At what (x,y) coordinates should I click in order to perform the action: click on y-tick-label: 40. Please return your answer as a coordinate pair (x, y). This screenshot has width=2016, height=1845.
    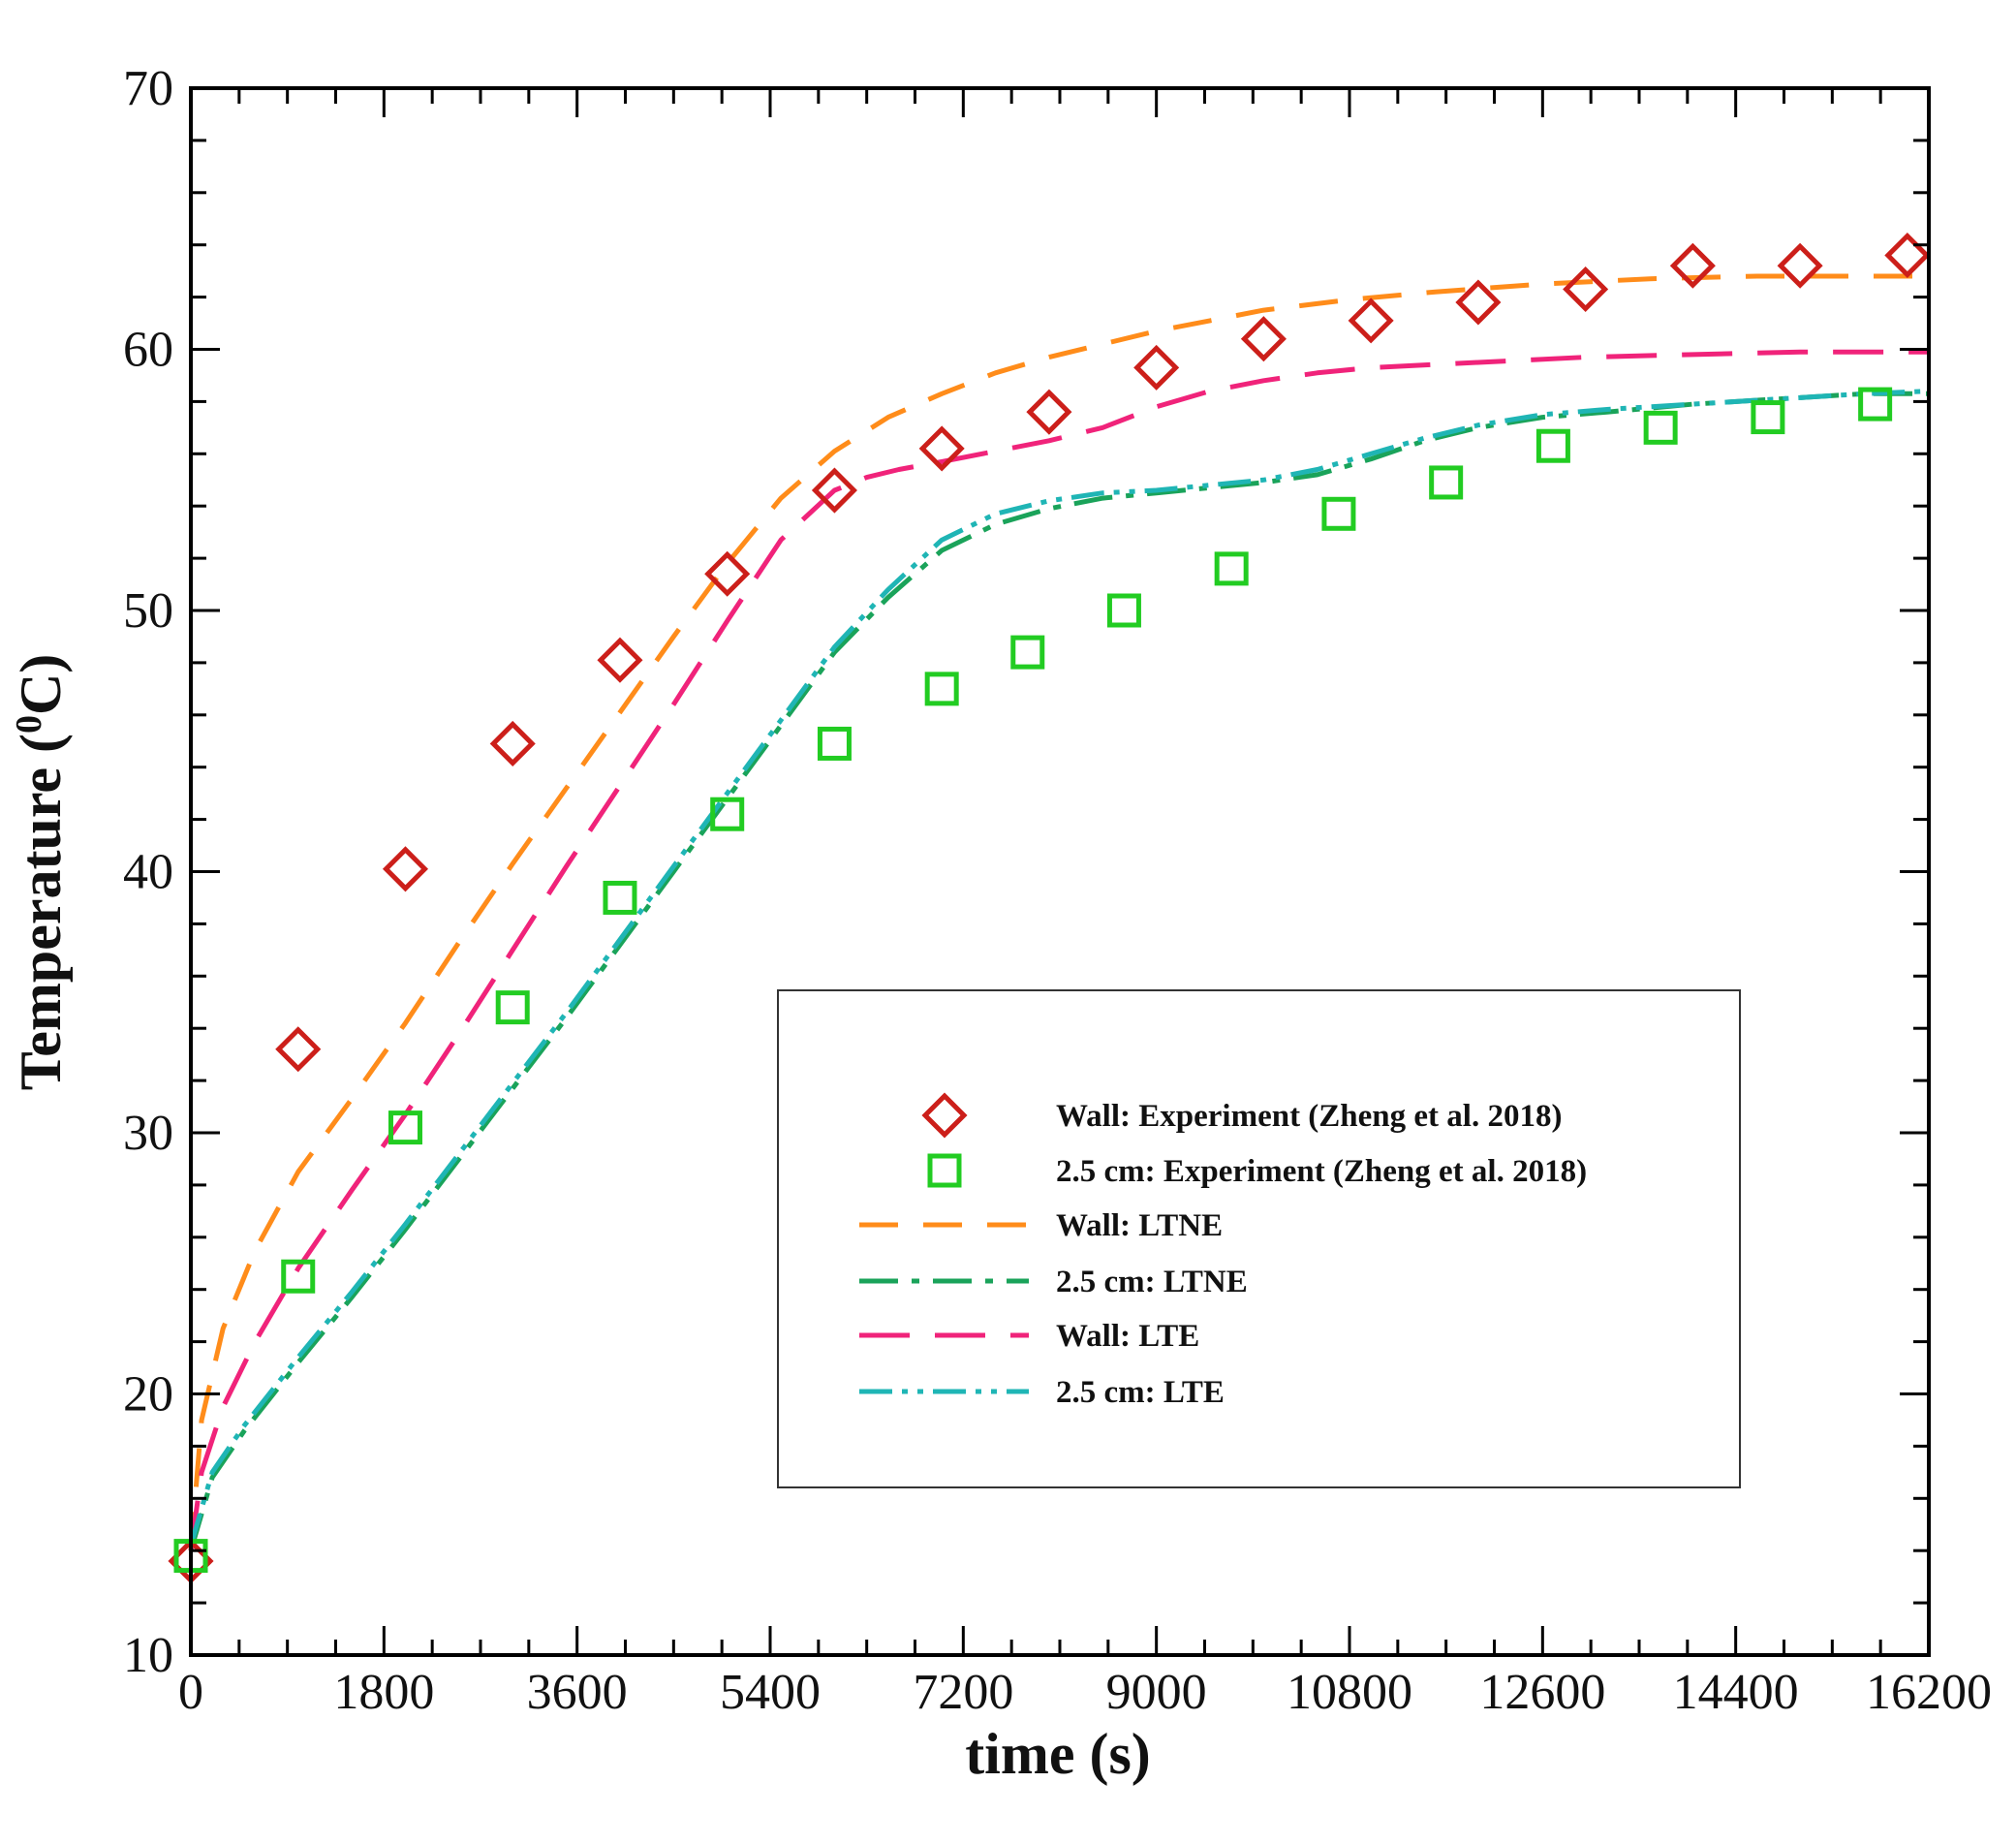
    Looking at the image, I should click on (148, 872).